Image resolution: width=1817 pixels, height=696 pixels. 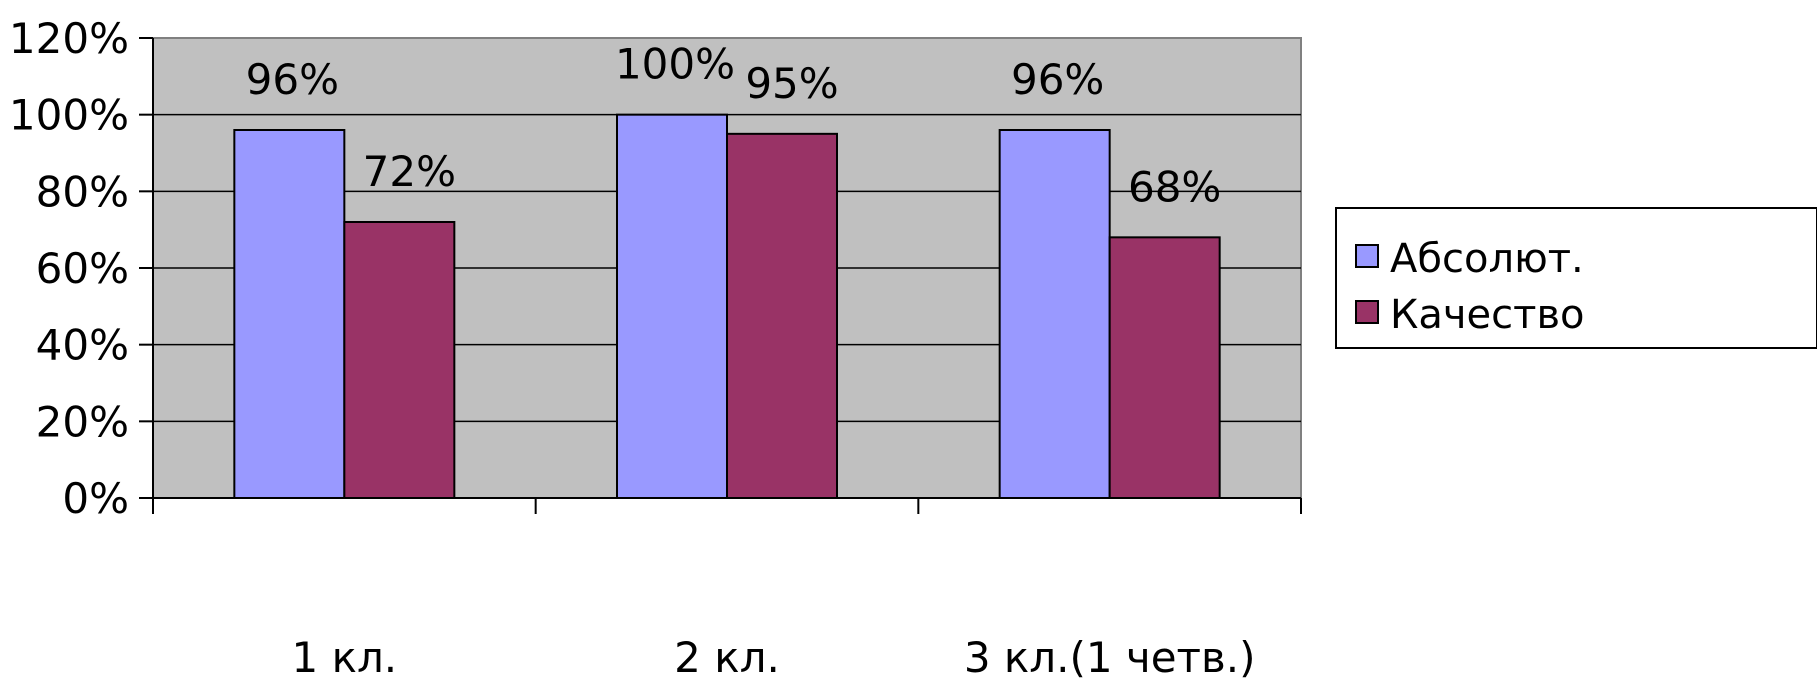 What do you see at coordinates (69, 115) in the screenshot?
I see `y-tick-label: 100%` at bounding box center [69, 115].